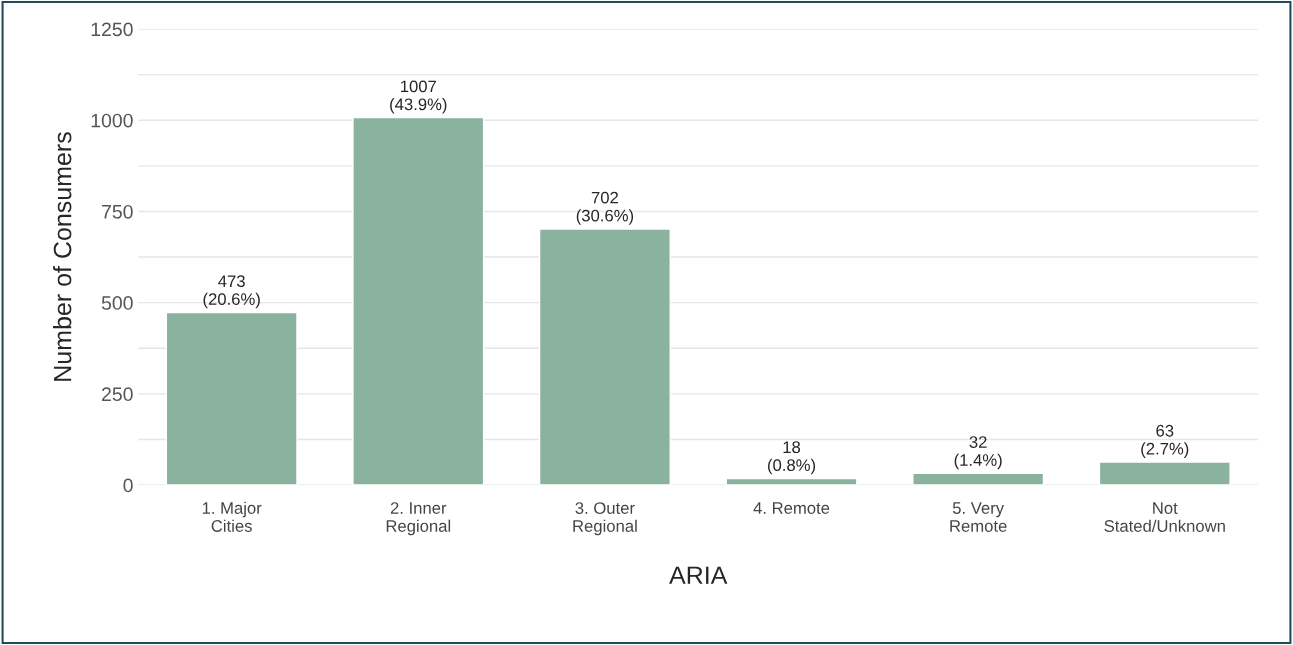 The height and width of the screenshot is (645, 1293). Describe the element at coordinates (978, 517) in the screenshot. I see `x-tick-label: 5. Very Remote` at that location.